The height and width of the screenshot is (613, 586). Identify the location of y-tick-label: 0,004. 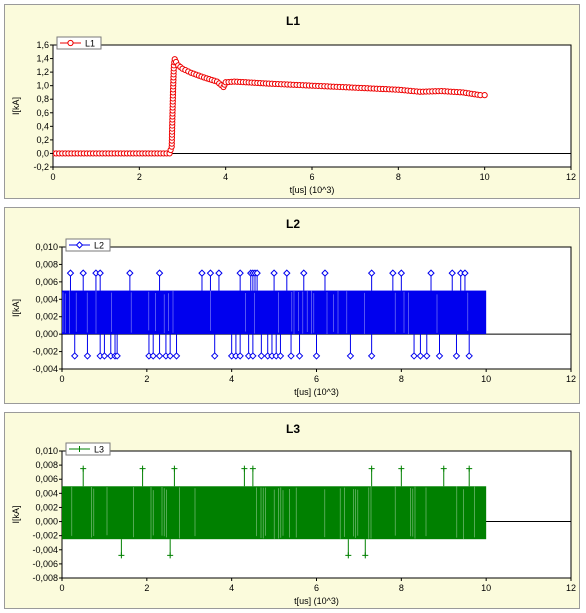
(46, 299).